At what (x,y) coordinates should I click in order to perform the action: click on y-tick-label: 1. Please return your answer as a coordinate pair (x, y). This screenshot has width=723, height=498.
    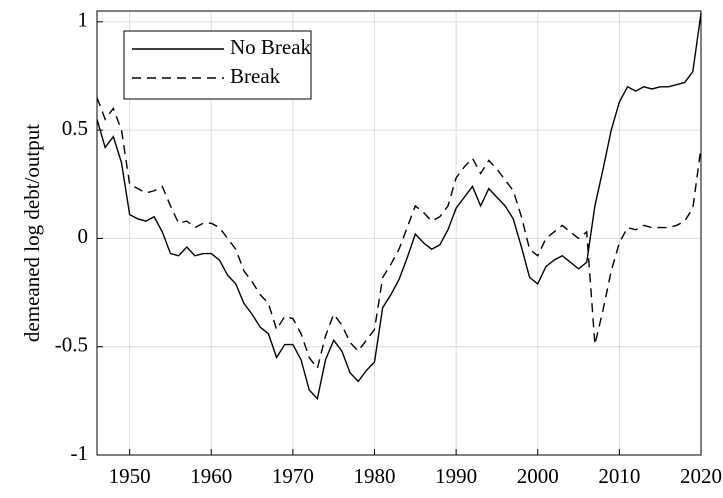
    Looking at the image, I should click on (83, 20).